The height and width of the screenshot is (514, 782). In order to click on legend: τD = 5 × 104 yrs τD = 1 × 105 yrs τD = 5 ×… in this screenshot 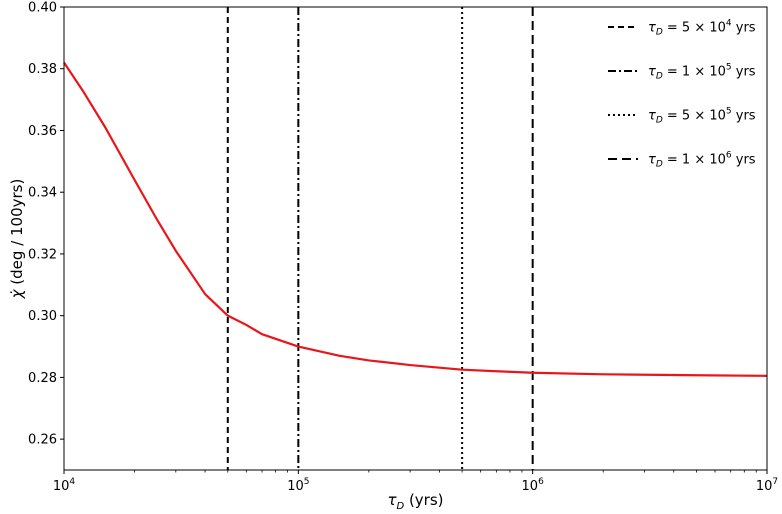, I will do `click(682, 94)`.